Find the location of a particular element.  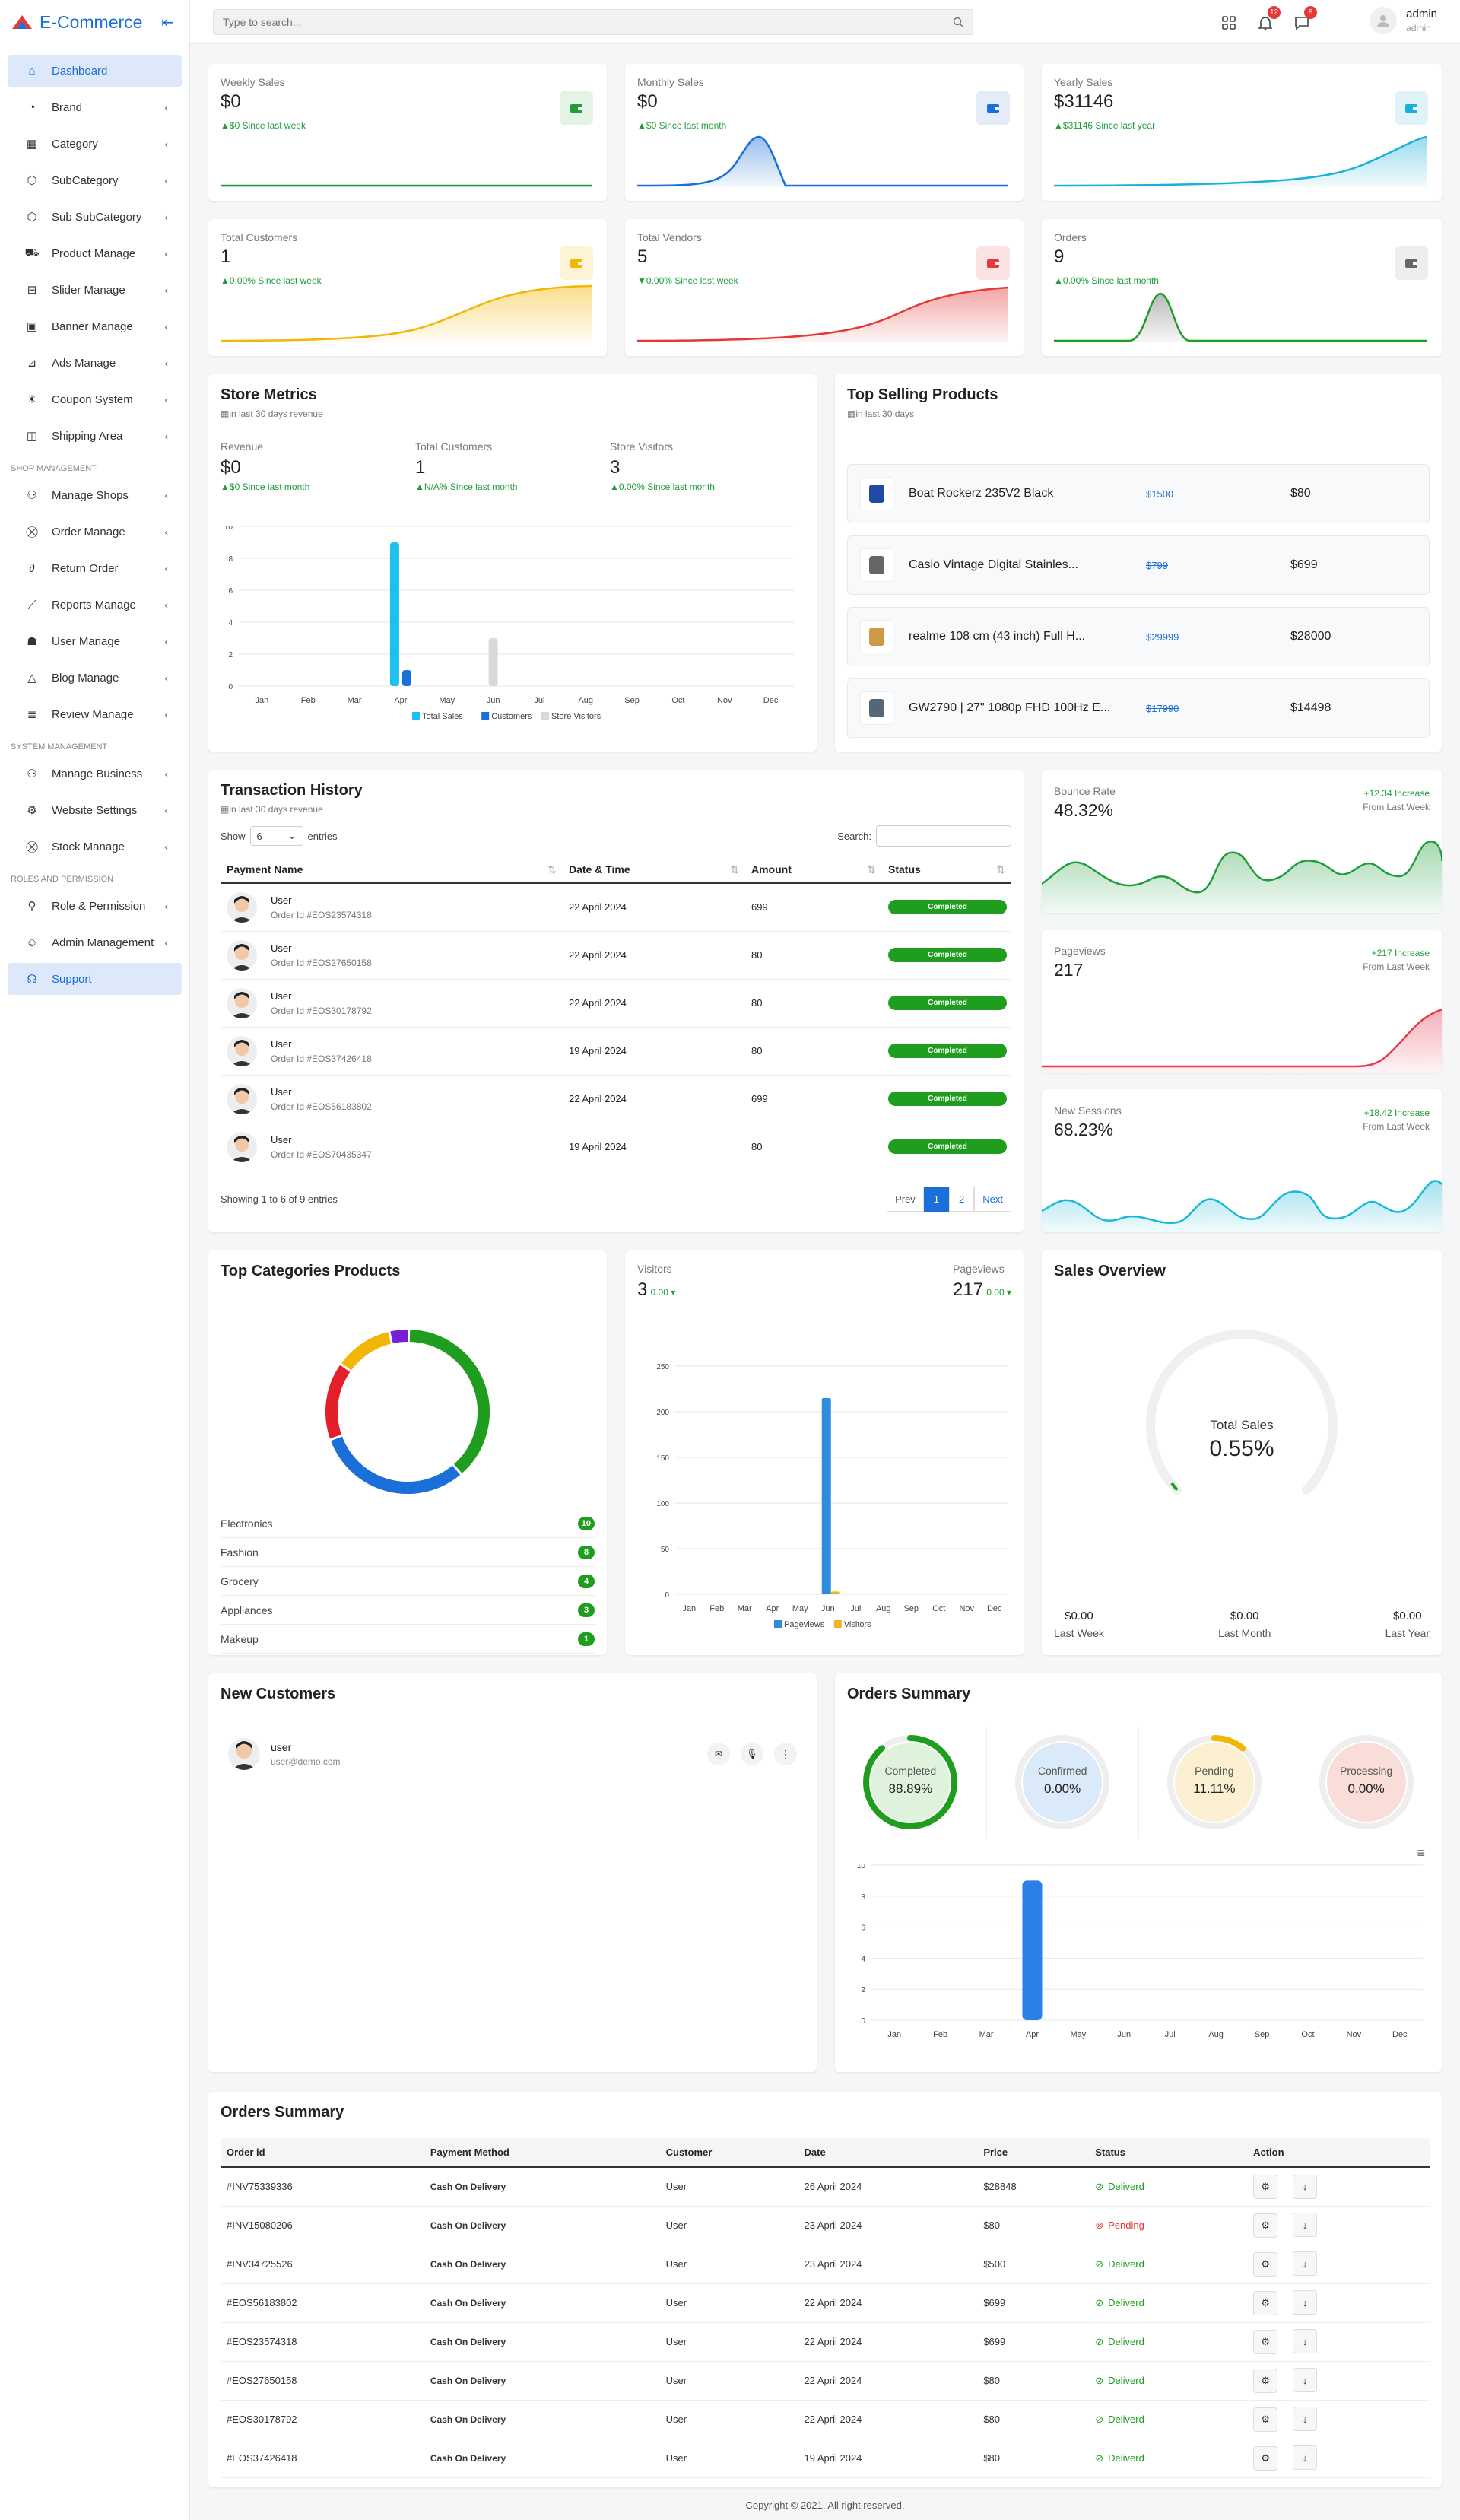

messages-icon: 8 is located at coordinates (1304, 19).